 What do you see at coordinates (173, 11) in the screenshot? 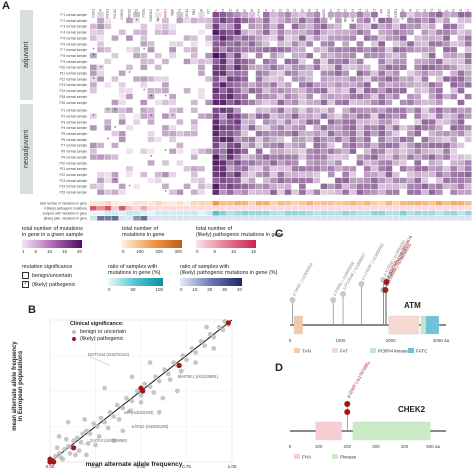
I see `gene-label: NBN` at bounding box center [173, 11].